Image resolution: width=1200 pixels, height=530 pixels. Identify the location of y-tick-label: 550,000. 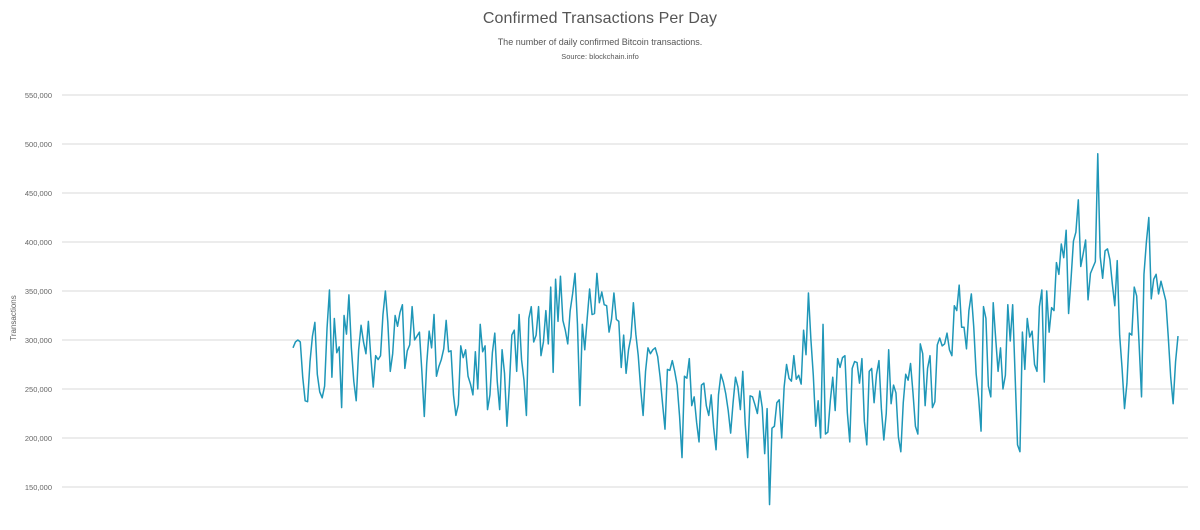
(38, 95).